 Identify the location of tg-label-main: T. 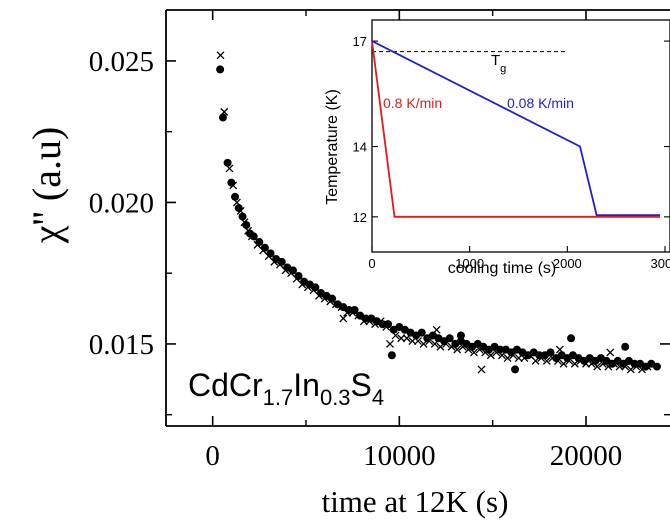
(495, 60).